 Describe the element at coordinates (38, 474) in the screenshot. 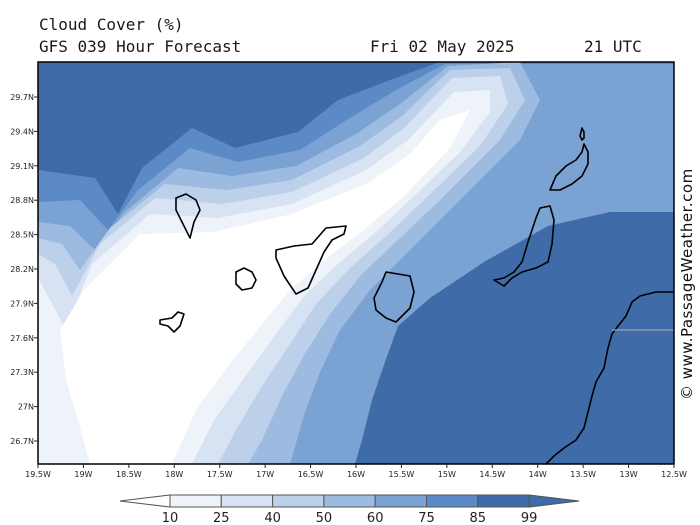

I see `lon-label: 19.5W` at that location.